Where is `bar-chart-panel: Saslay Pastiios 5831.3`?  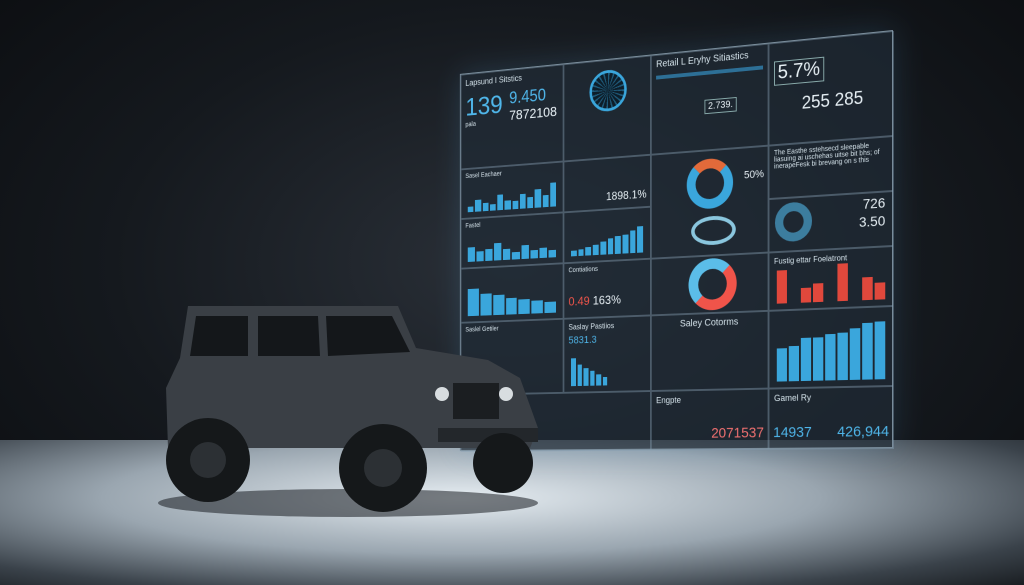 bar-chart-panel: Saslay Pastiios 5831.3 is located at coordinates (607, 354).